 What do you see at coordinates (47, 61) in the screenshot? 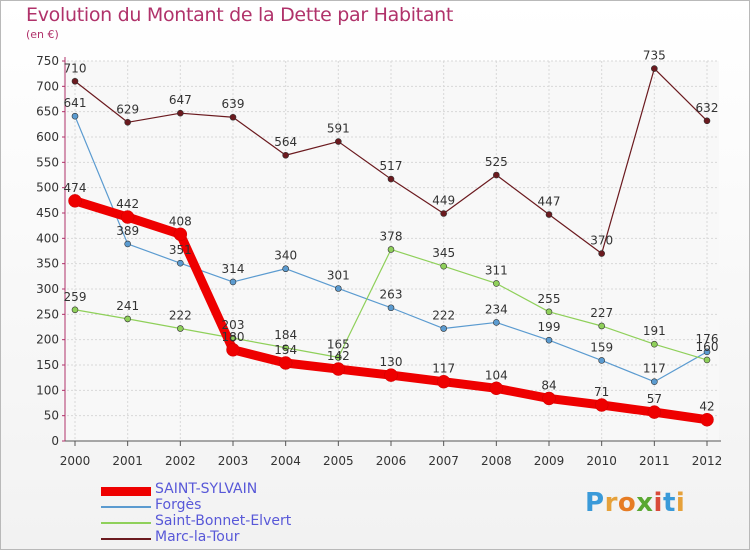
I see `y-tick-label: 750` at bounding box center [47, 61].